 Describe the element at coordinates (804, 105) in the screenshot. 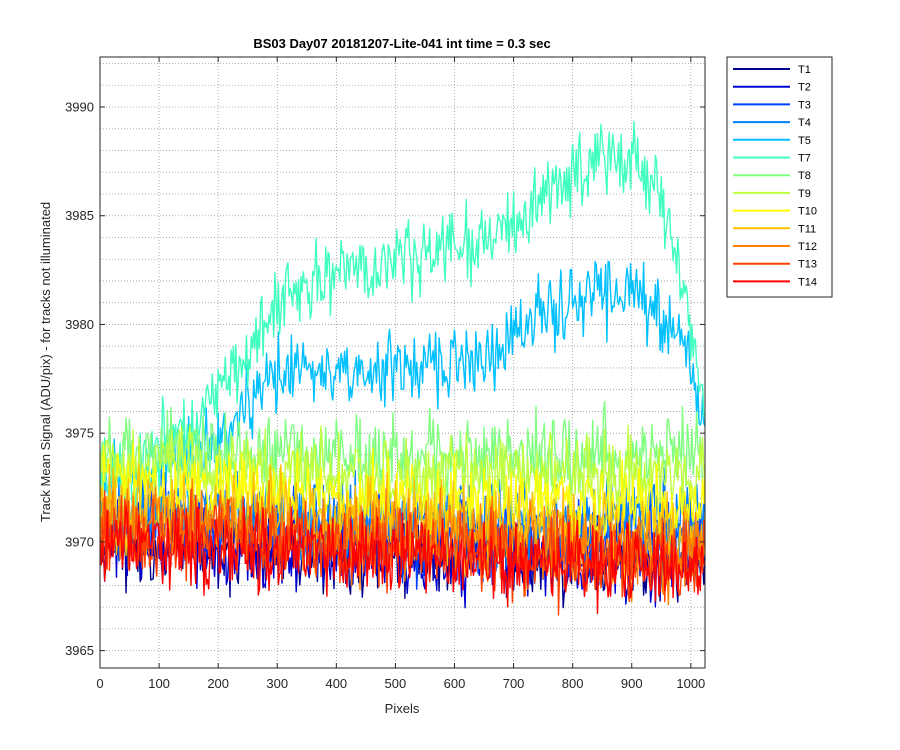

I see `legend-label-t3: T3` at that location.